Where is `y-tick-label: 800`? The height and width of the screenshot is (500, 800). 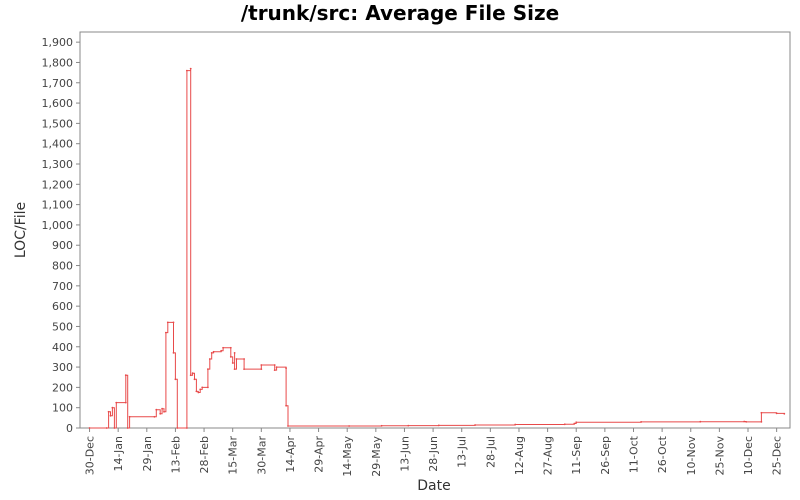
y-tick-label: 800 is located at coordinates (62, 266).